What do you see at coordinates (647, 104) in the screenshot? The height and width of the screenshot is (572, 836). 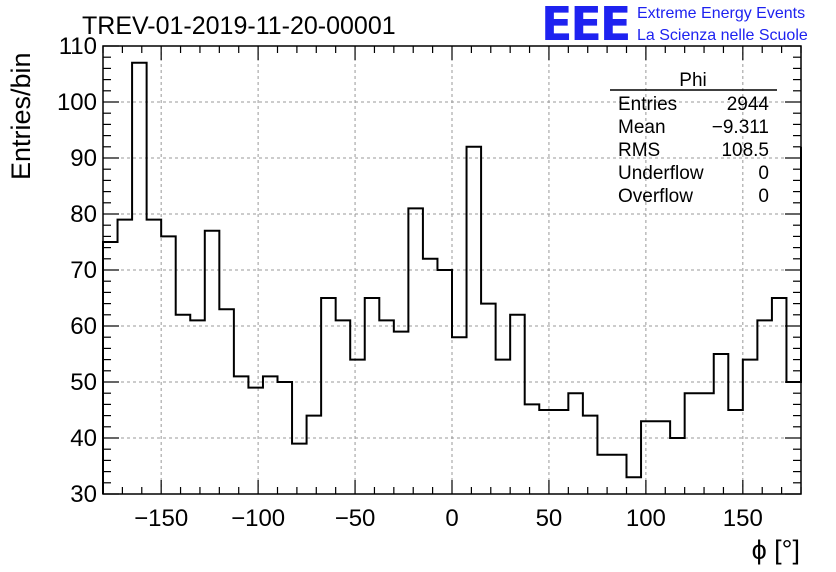 I see `stats-label: Entries` at bounding box center [647, 104].